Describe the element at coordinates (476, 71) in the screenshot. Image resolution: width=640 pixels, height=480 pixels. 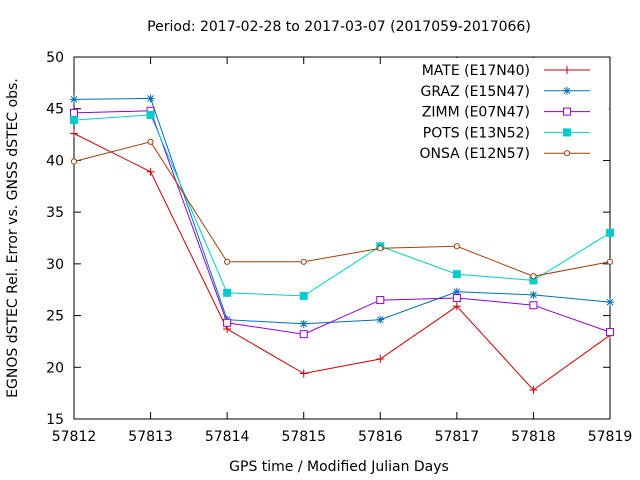
I see `legend-label-mate: MATE (E17N40)` at that location.